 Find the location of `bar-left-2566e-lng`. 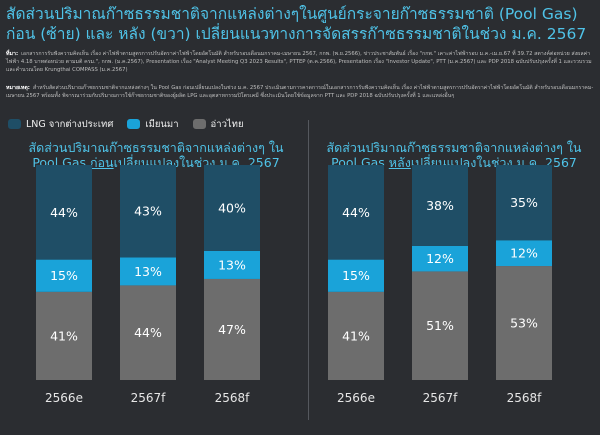

bar-left-2566e-lng is located at coordinates (64, 212).